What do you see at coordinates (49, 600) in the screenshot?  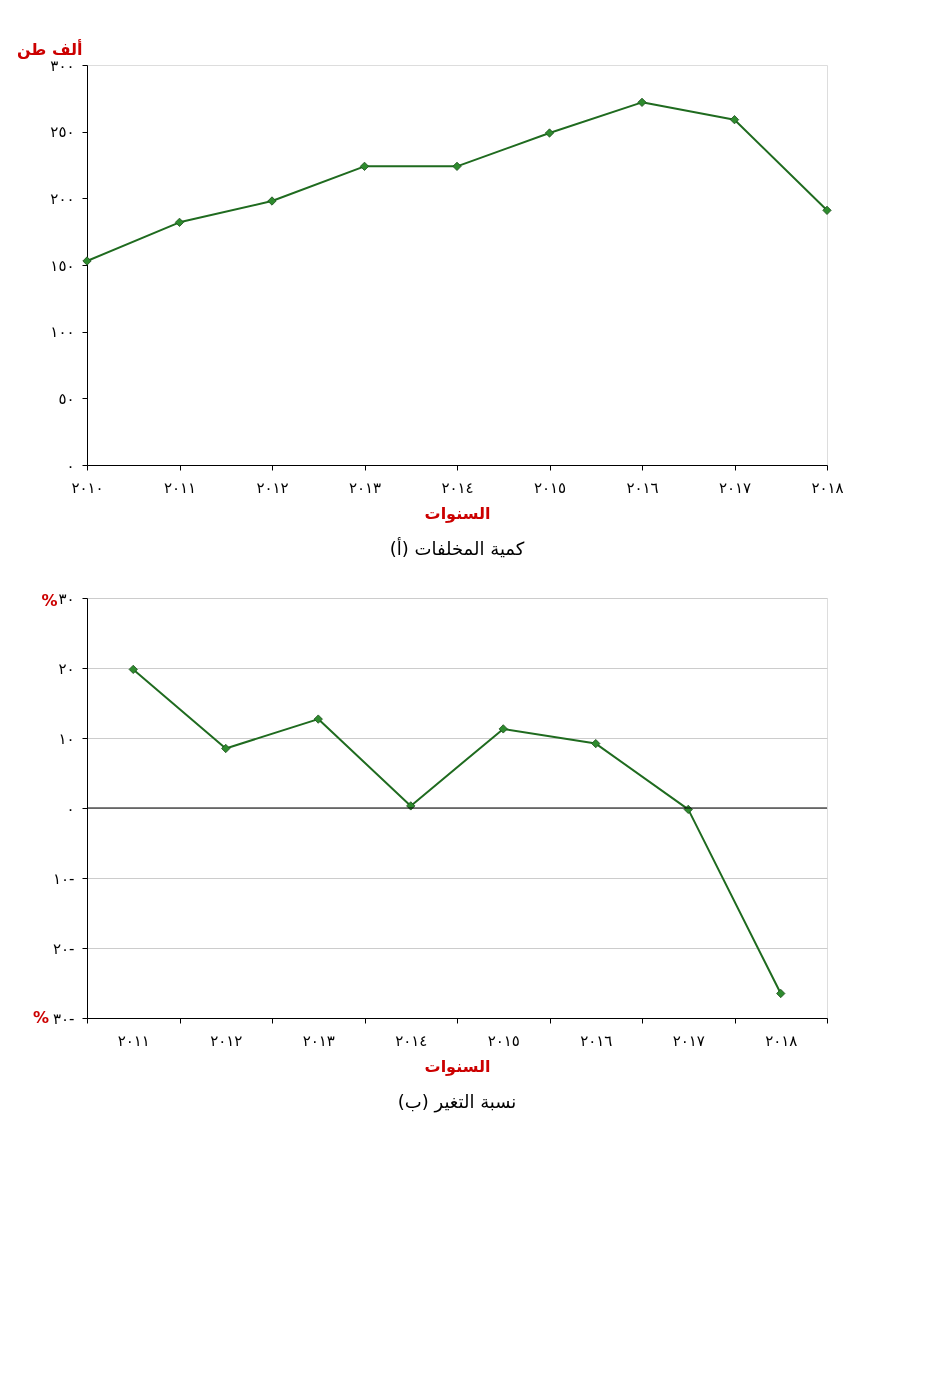 I see `y-axis-title: %` at bounding box center [49, 600].